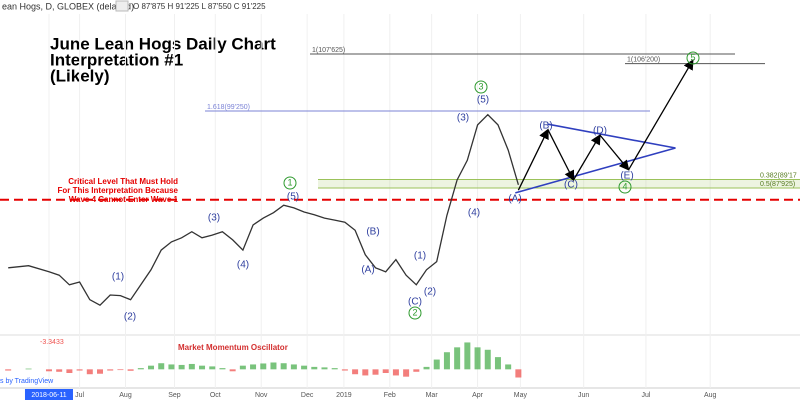 The image size is (800, 405). Describe the element at coordinates (390, 395) in the screenshot. I see `x-tick-label: Feb` at that location.